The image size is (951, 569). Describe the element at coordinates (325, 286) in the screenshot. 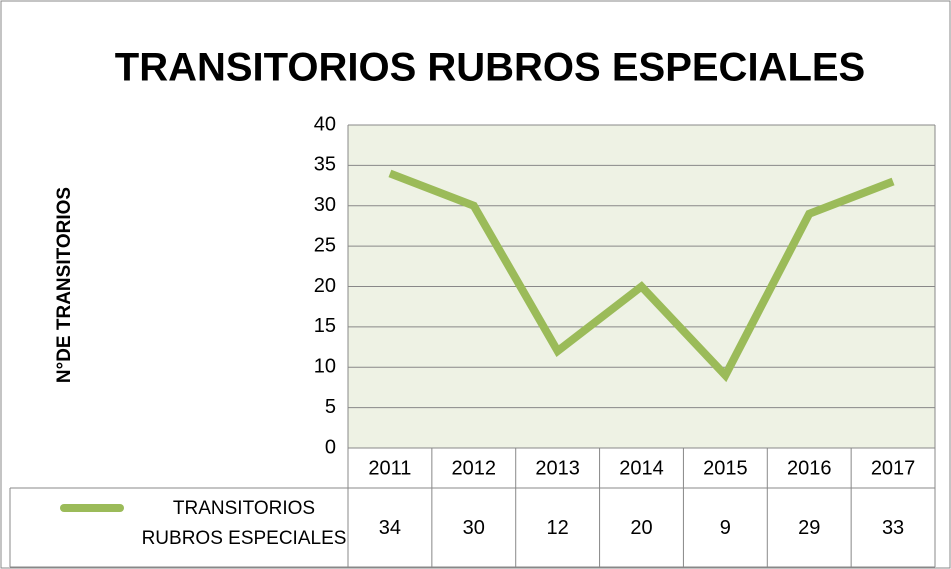

I see `y-tick-label: 20` at that location.